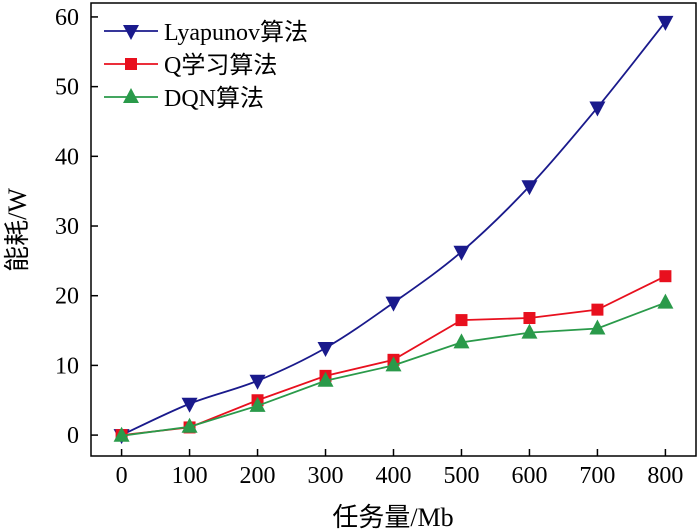 The image size is (700, 532). Describe the element at coordinates (17, 230) in the screenshot. I see `y-axis-title: 能耗/W` at that location.